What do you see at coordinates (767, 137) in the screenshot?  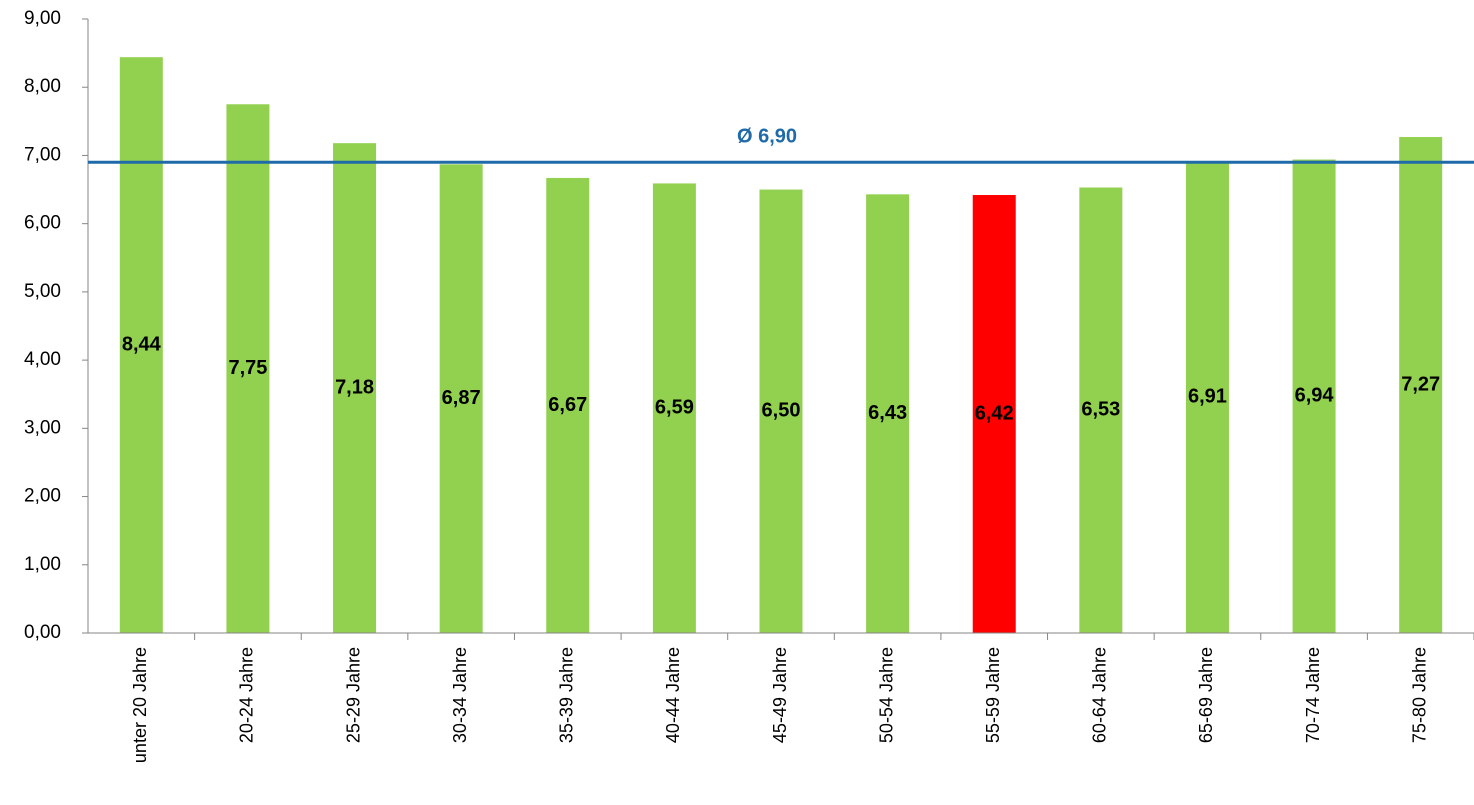 I see `average-label: Ø 6,90` at bounding box center [767, 137].